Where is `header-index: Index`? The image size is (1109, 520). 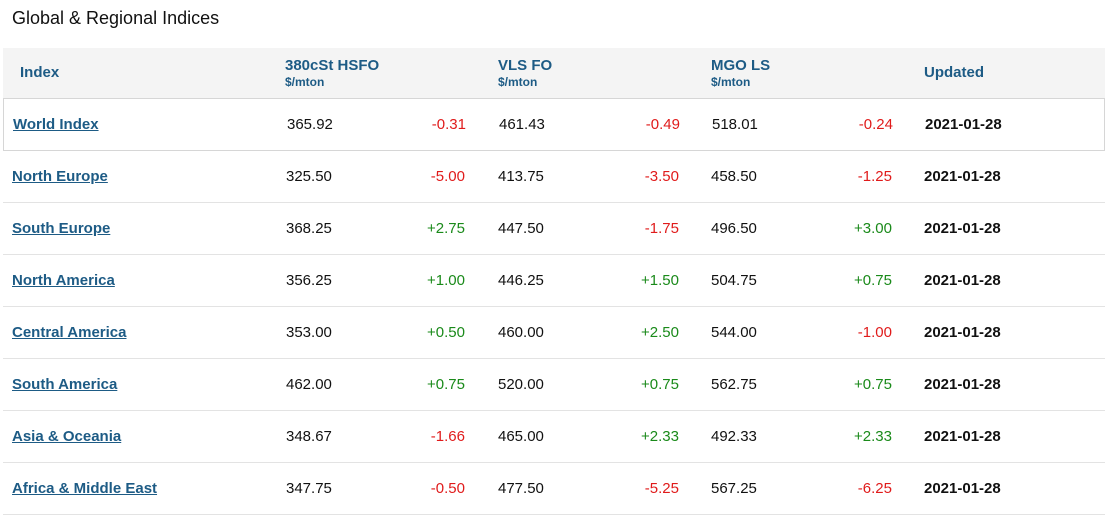 header-index: Index is located at coordinates (40, 72).